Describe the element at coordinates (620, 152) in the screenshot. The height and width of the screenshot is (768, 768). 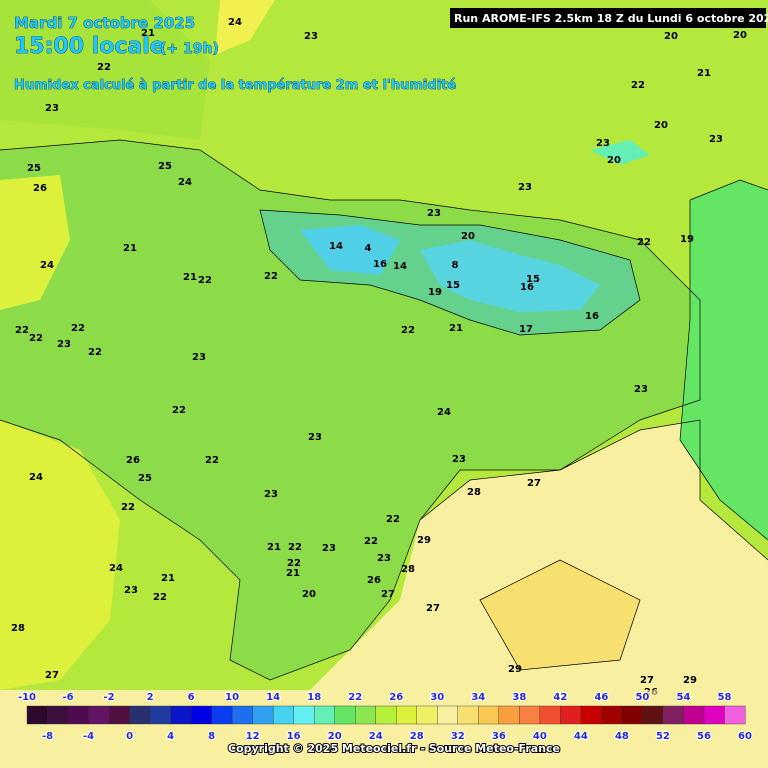
I see `island` at that location.